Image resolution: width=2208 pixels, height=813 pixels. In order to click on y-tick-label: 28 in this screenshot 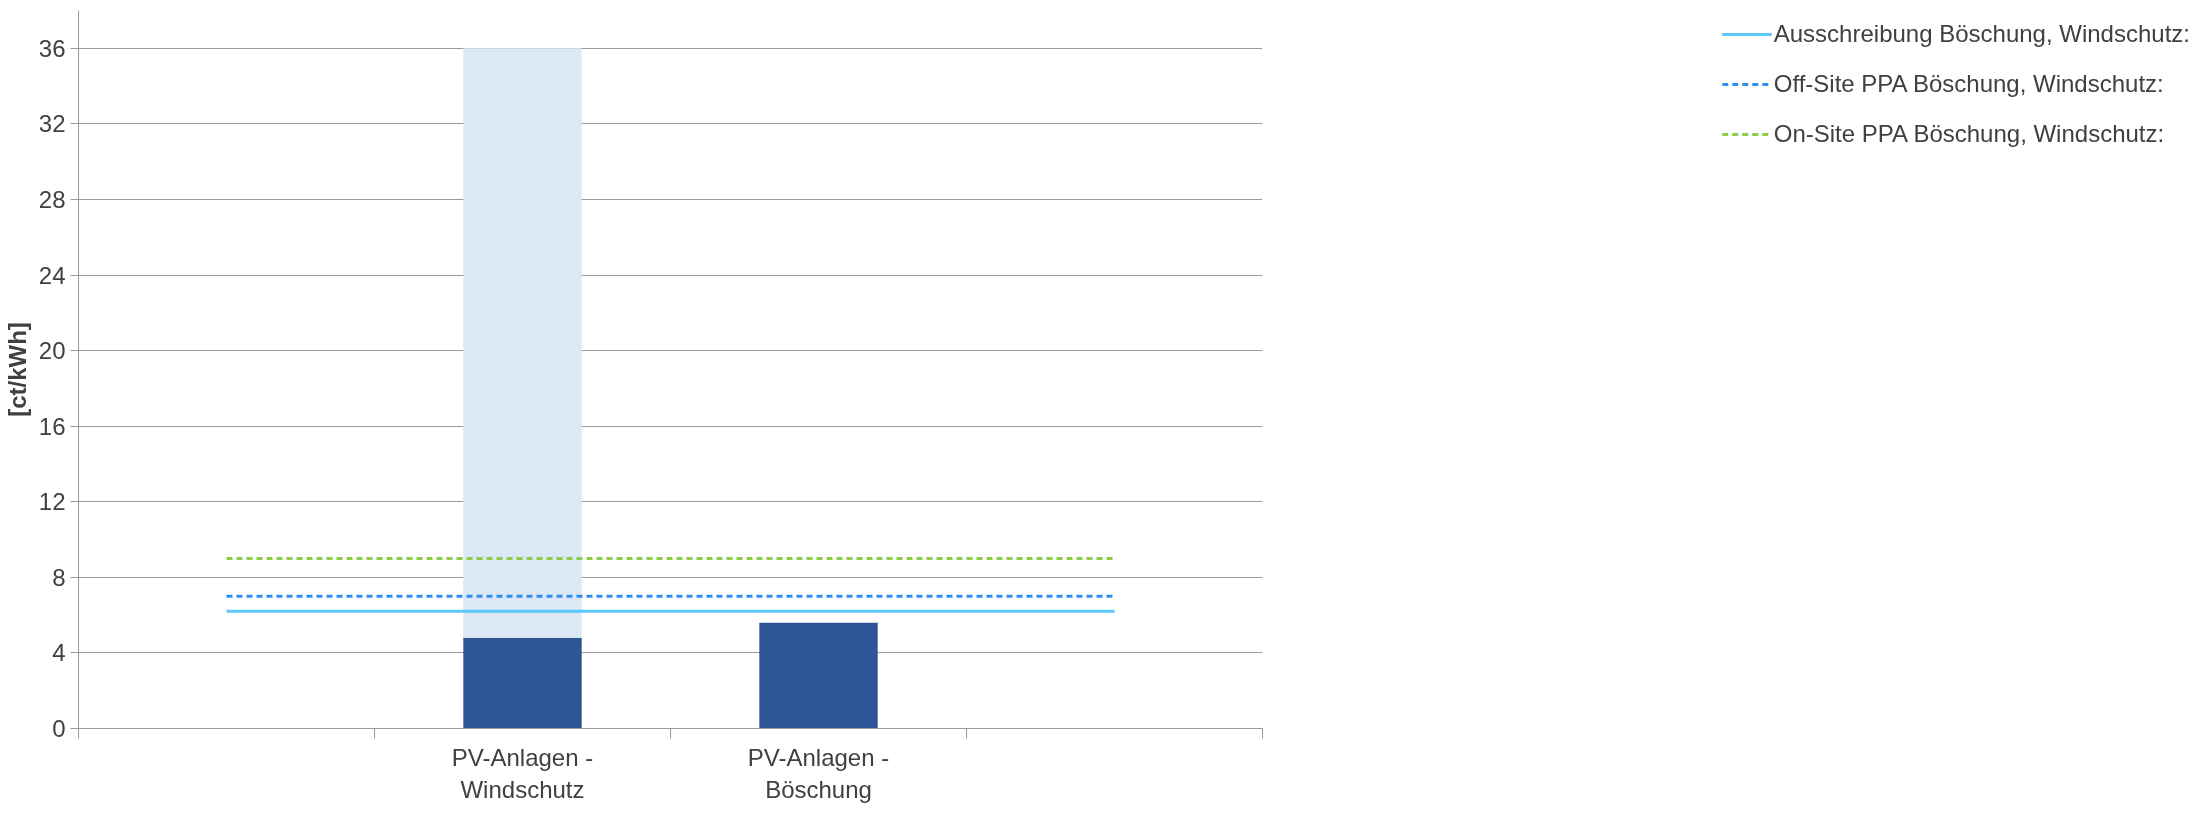, I will do `click(52, 199)`.